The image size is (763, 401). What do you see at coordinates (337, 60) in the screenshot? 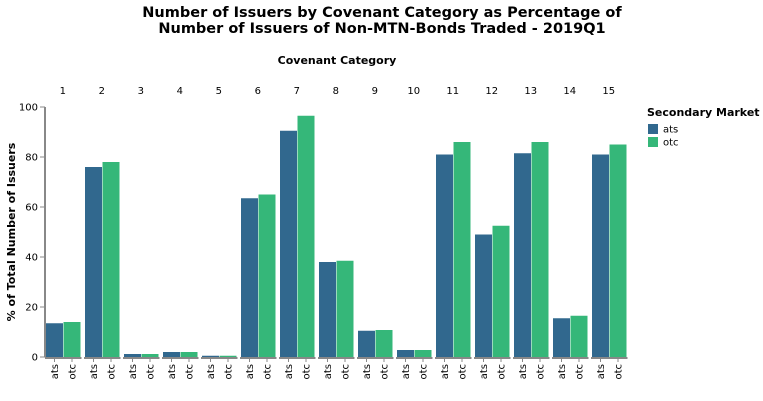
I see `facet-title: Covenant Category` at bounding box center [337, 60].